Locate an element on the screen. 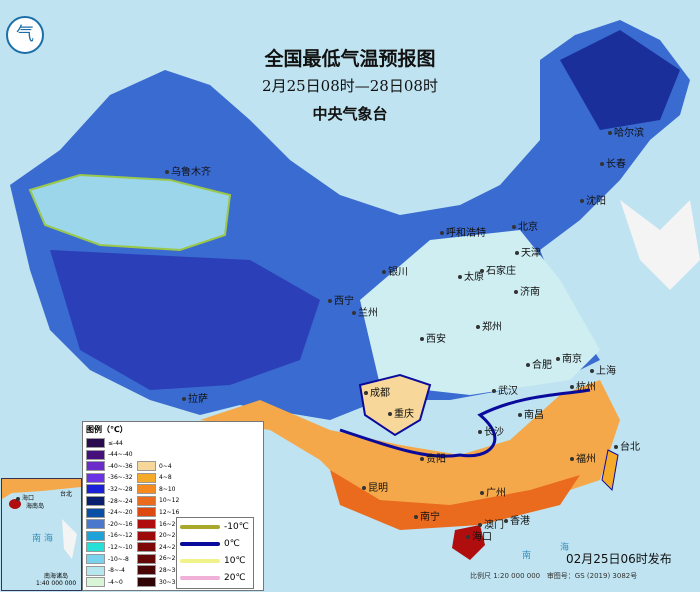 The width and height of the screenshot is (700, 592). inset-label: 南海诸岛 is located at coordinates (56, 576).